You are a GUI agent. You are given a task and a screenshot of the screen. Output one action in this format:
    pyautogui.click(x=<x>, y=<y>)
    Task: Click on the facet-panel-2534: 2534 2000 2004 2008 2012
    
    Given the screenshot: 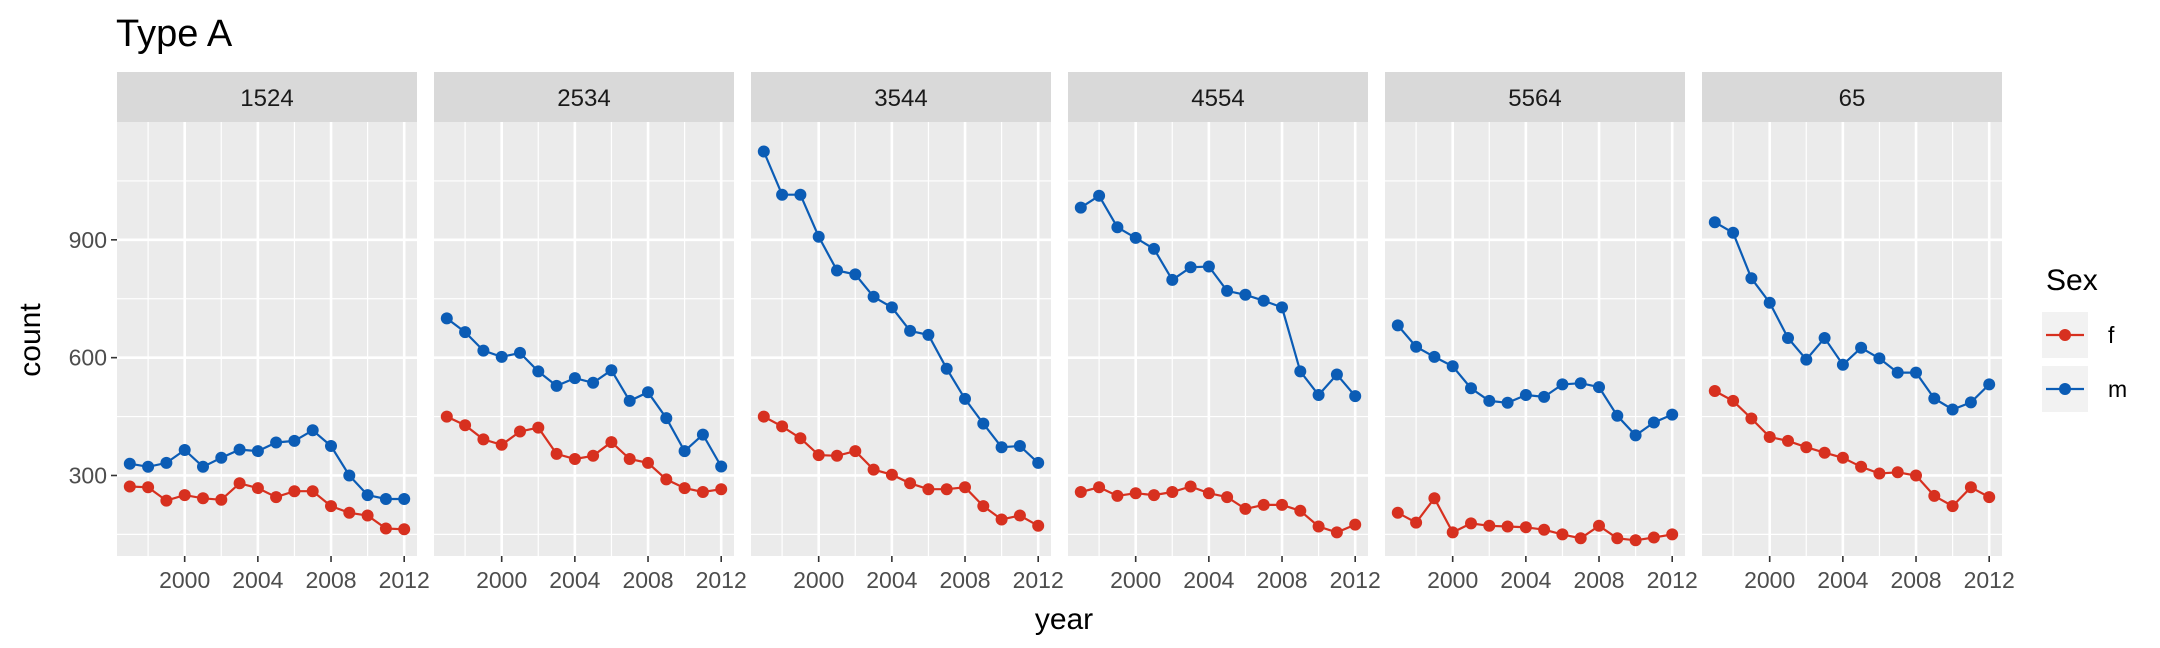 What is the action you would take?
    pyautogui.click(x=590, y=332)
    